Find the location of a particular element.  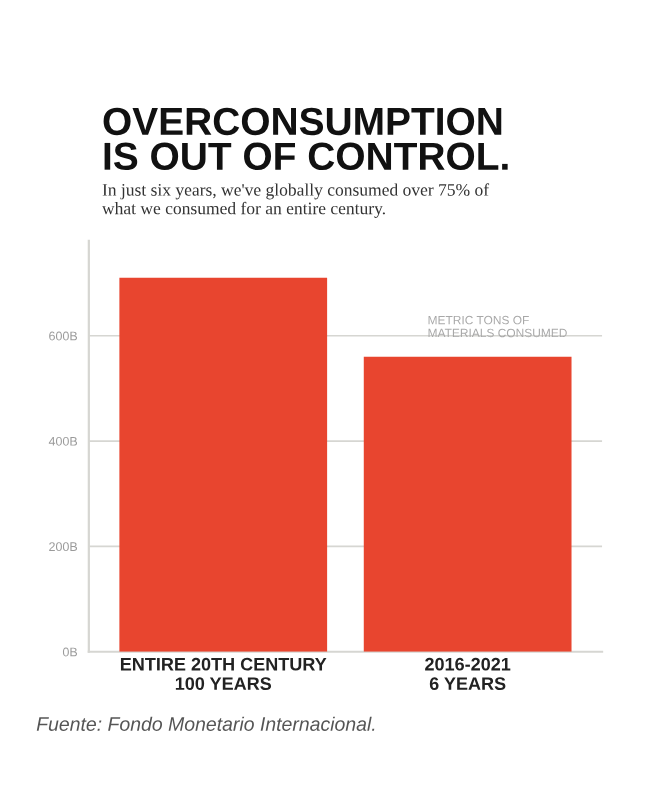

x-tick-label: ENTIRE 20TH CENTURY 100 YEARS is located at coordinates (223, 674).